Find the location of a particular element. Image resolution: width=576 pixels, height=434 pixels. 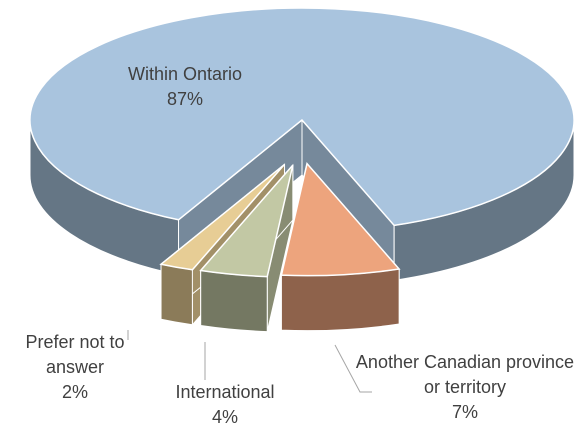

leader-line is located at coordinates (353, 368).